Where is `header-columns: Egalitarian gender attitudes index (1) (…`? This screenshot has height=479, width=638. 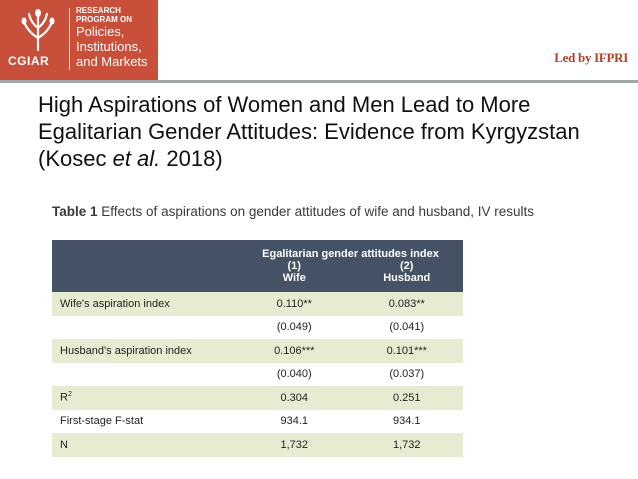 header-columns: Egalitarian gender attitudes index (1) (… is located at coordinates (350, 266).